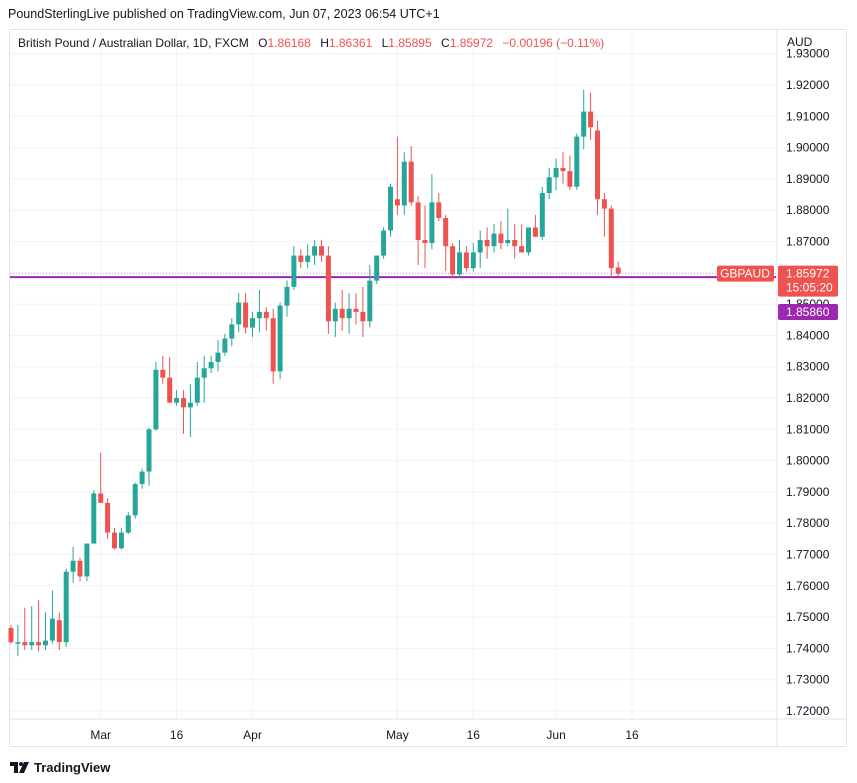 This screenshot has width=857, height=783. I want to click on price-tick-label: 1.91000, so click(808, 116).